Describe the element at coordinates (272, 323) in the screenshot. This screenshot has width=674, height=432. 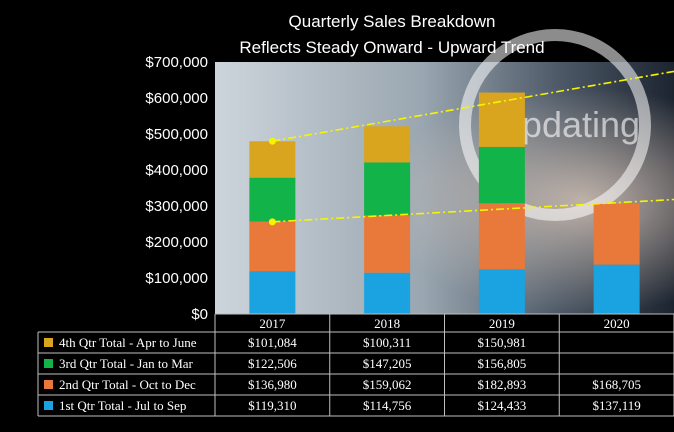
I see `x-category-label: 2017` at that location.